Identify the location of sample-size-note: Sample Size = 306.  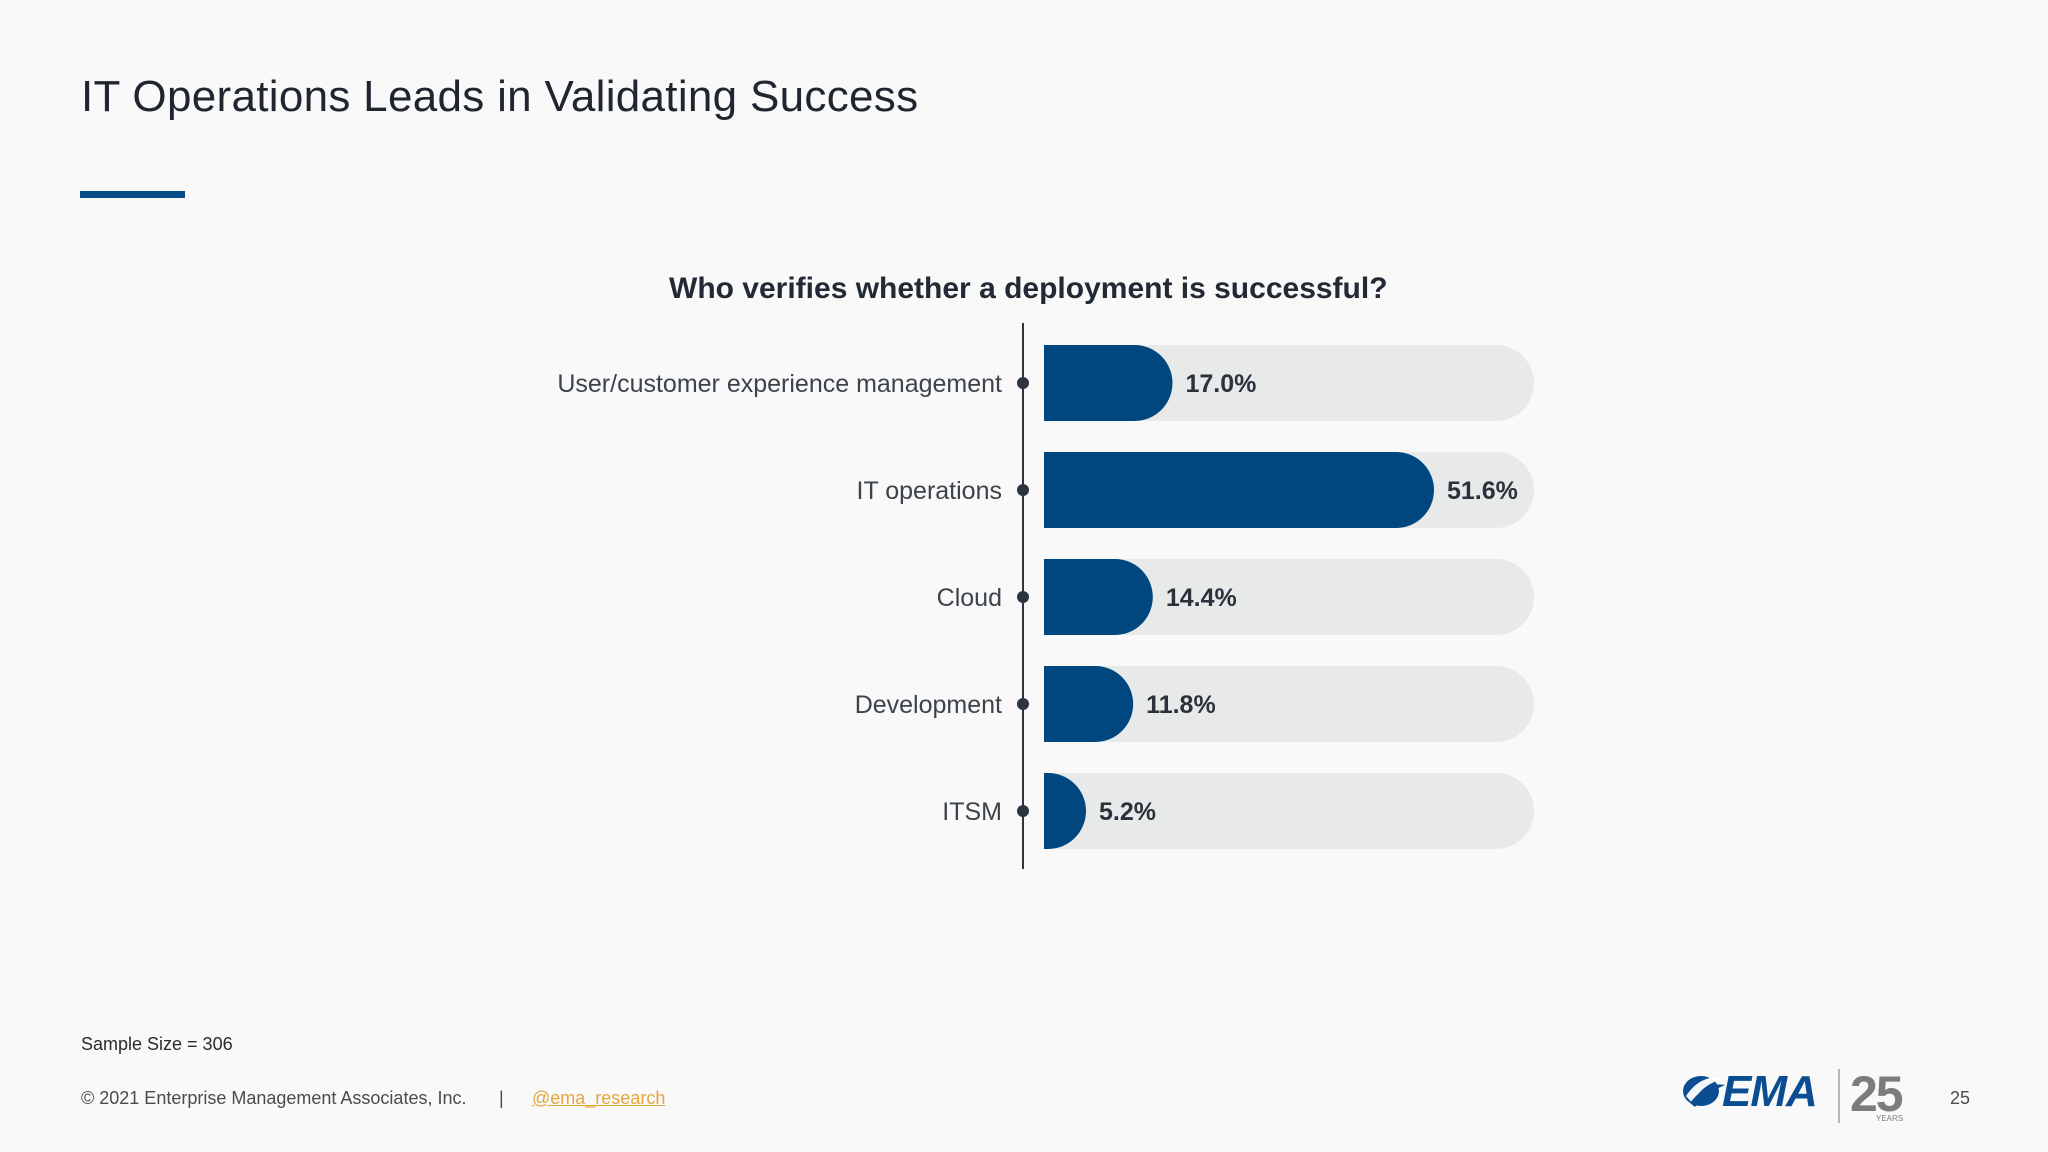
(157, 1044).